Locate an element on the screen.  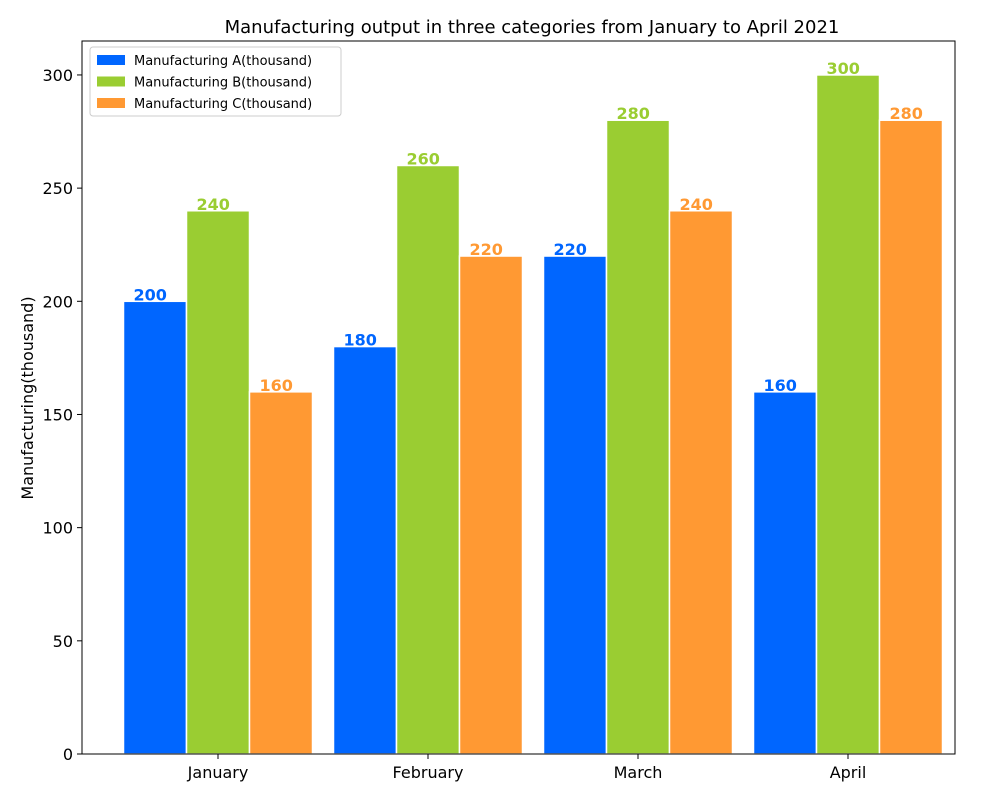
legend-box is located at coordinates (215, 81).